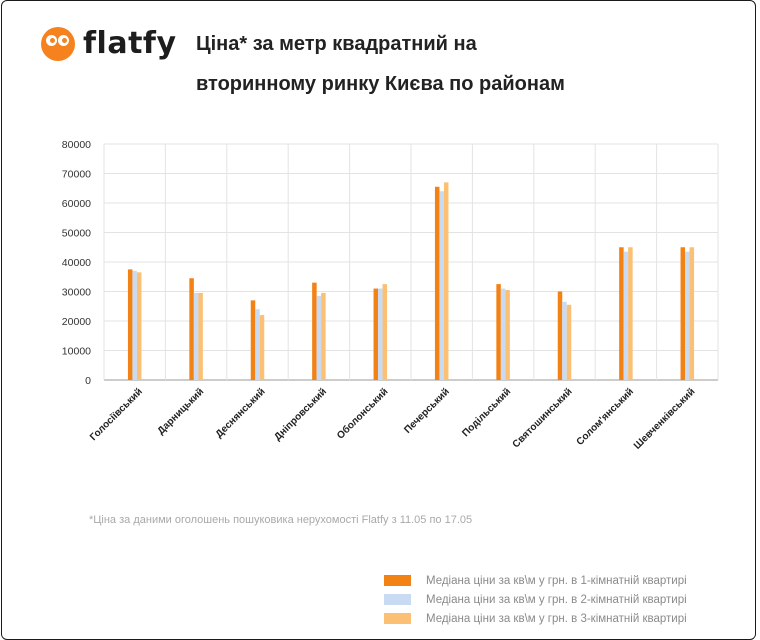 This screenshot has width=760, height=640. I want to click on y-tick-label: 60000, so click(76, 204).